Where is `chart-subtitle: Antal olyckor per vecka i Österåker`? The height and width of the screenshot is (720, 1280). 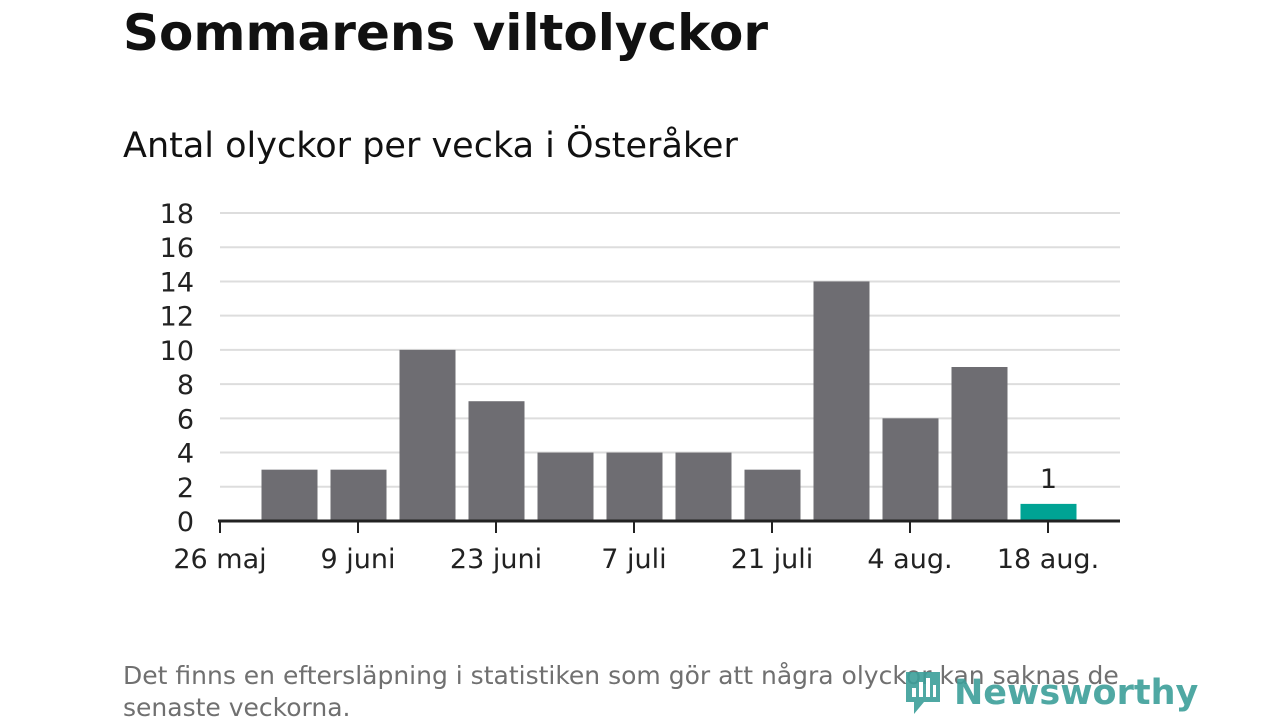 chart-subtitle: Antal olyckor per vecka i Österåker is located at coordinates (430, 146).